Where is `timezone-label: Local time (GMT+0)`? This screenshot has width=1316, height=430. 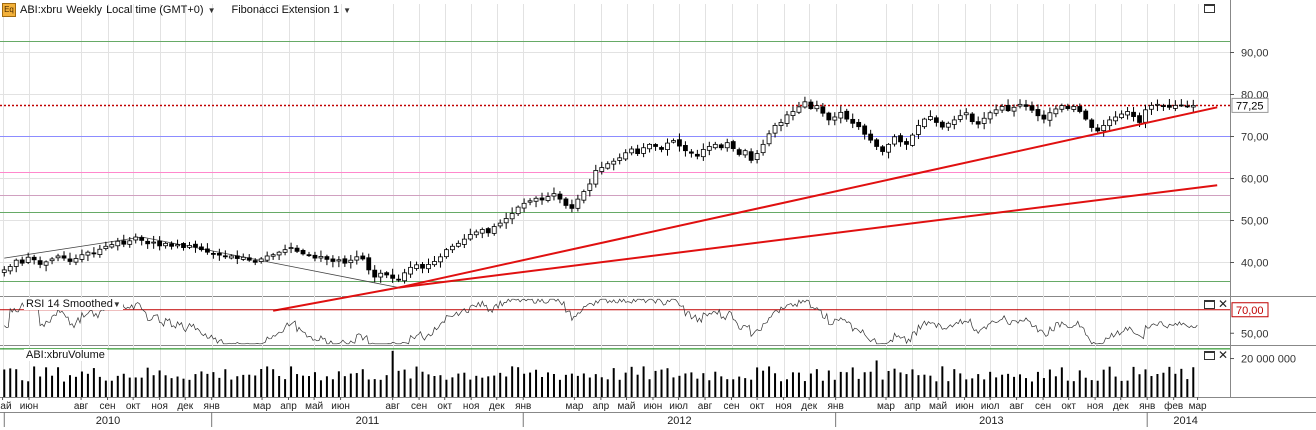
timezone-label: Local time (GMT+0) is located at coordinates (155, 10).